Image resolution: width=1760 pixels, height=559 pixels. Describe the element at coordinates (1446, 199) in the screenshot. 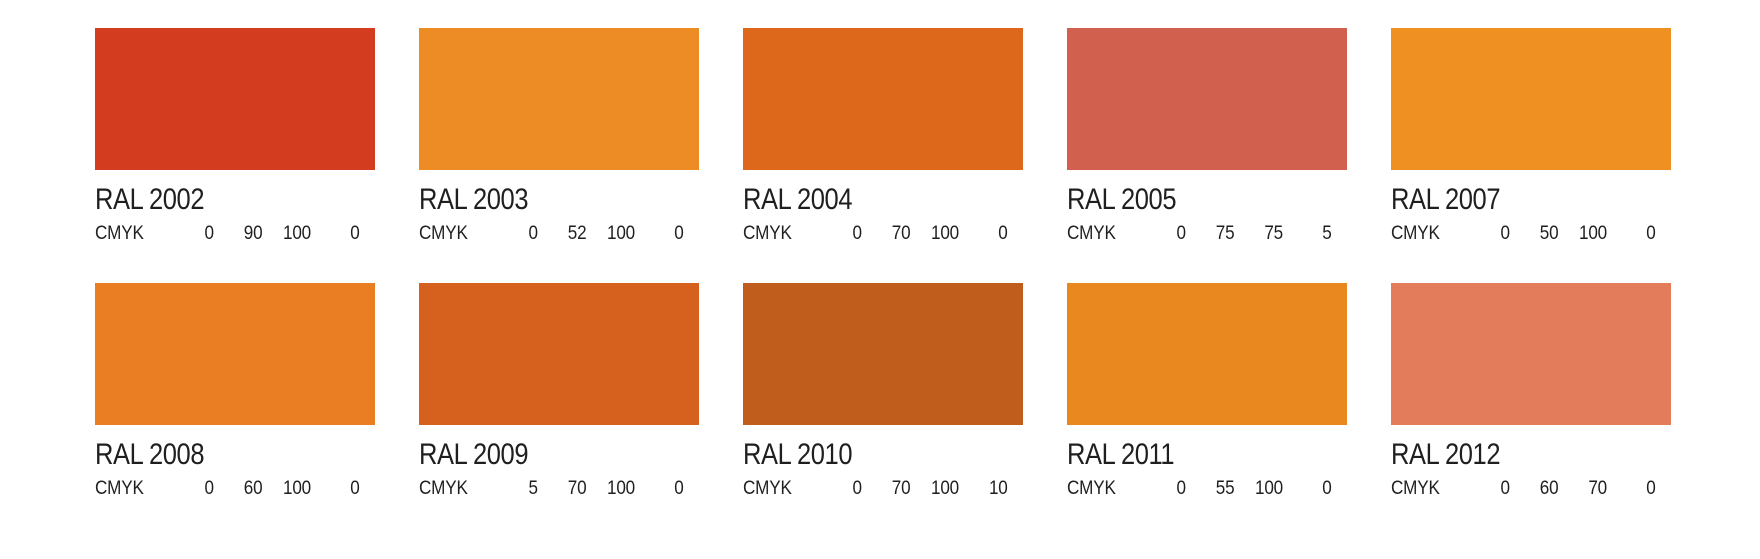

I see `color-name: RAL 2007` at that location.